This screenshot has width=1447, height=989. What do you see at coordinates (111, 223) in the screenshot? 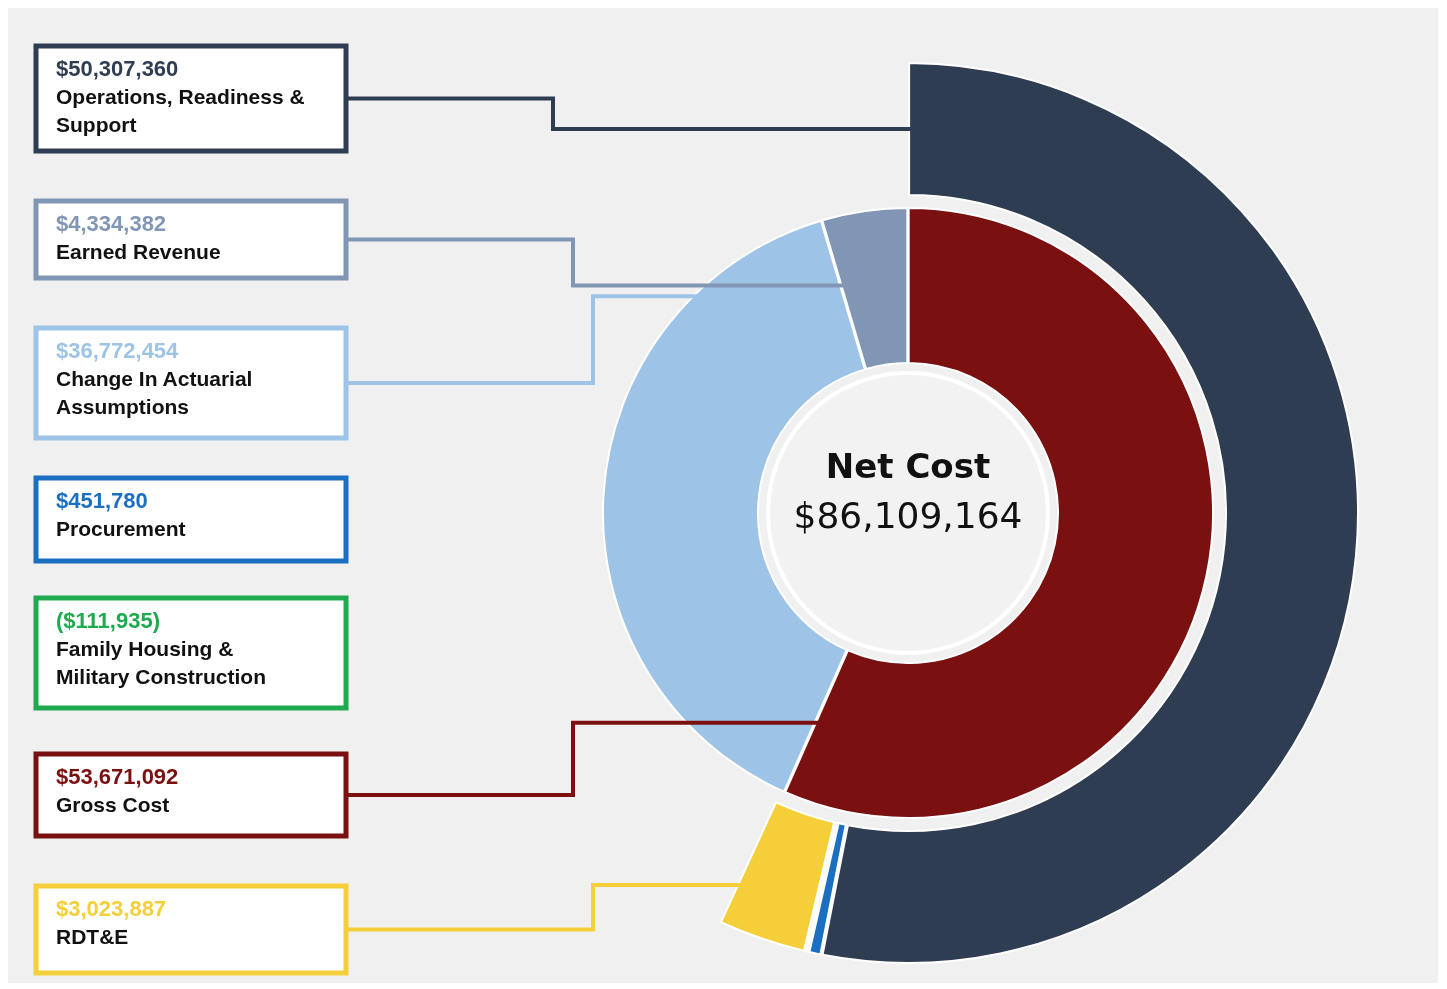
I see `data-label: $4,334,382` at bounding box center [111, 223].